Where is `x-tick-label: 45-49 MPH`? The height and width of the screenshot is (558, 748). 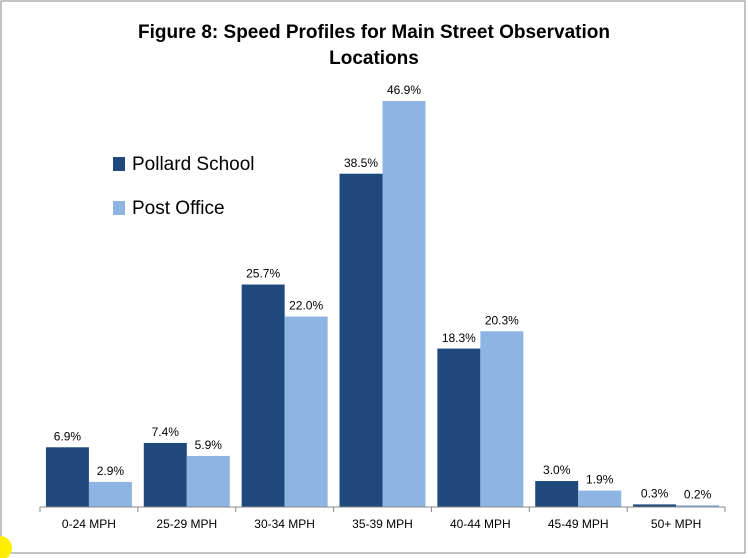
x-tick-label: 45-49 MPH is located at coordinates (578, 524).